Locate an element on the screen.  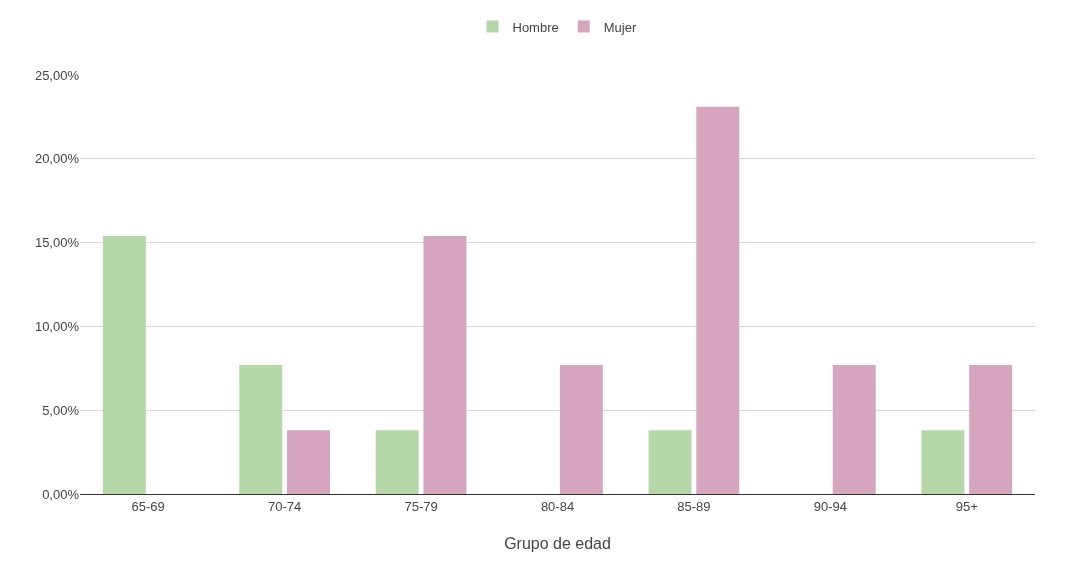
y-tick-label: 15,00% is located at coordinates (57, 243).